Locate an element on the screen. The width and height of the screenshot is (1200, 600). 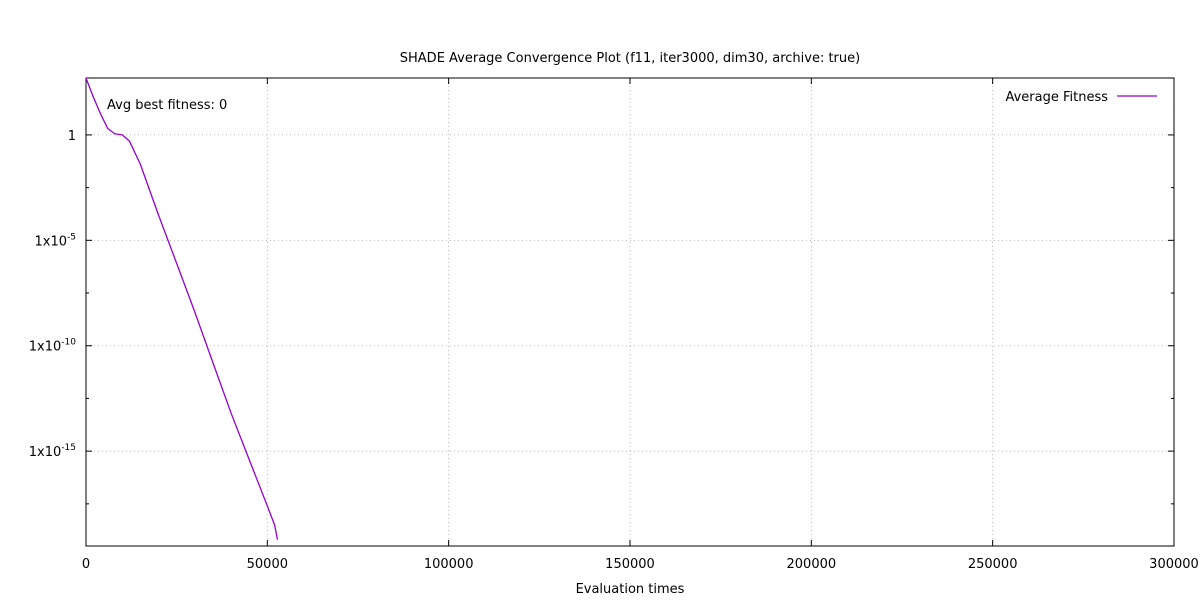
x-tick-label: 50000 is located at coordinates (267, 564).